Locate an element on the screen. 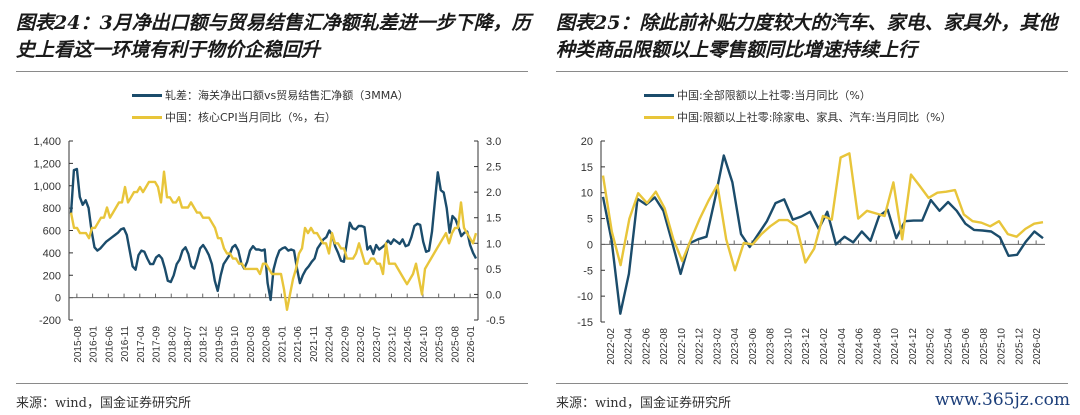 The height and width of the screenshot is (415, 1080). x-tick-label: 2022-06 is located at coordinates (646, 346).